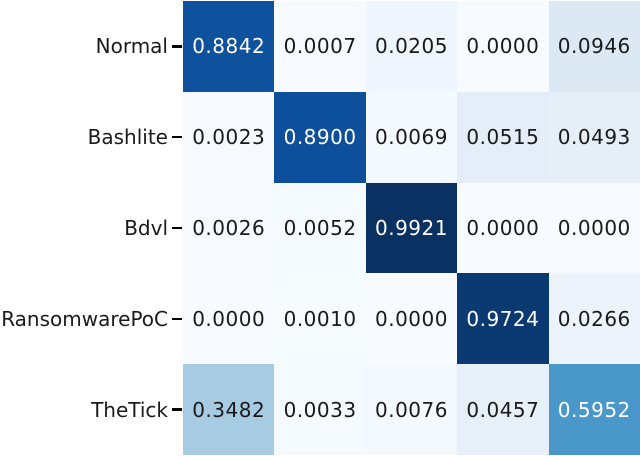 This screenshot has width=640, height=456. Describe the element at coordinates (320, 409) in the screenshot. I see `heatmap-cell: 0.0033` at that location.